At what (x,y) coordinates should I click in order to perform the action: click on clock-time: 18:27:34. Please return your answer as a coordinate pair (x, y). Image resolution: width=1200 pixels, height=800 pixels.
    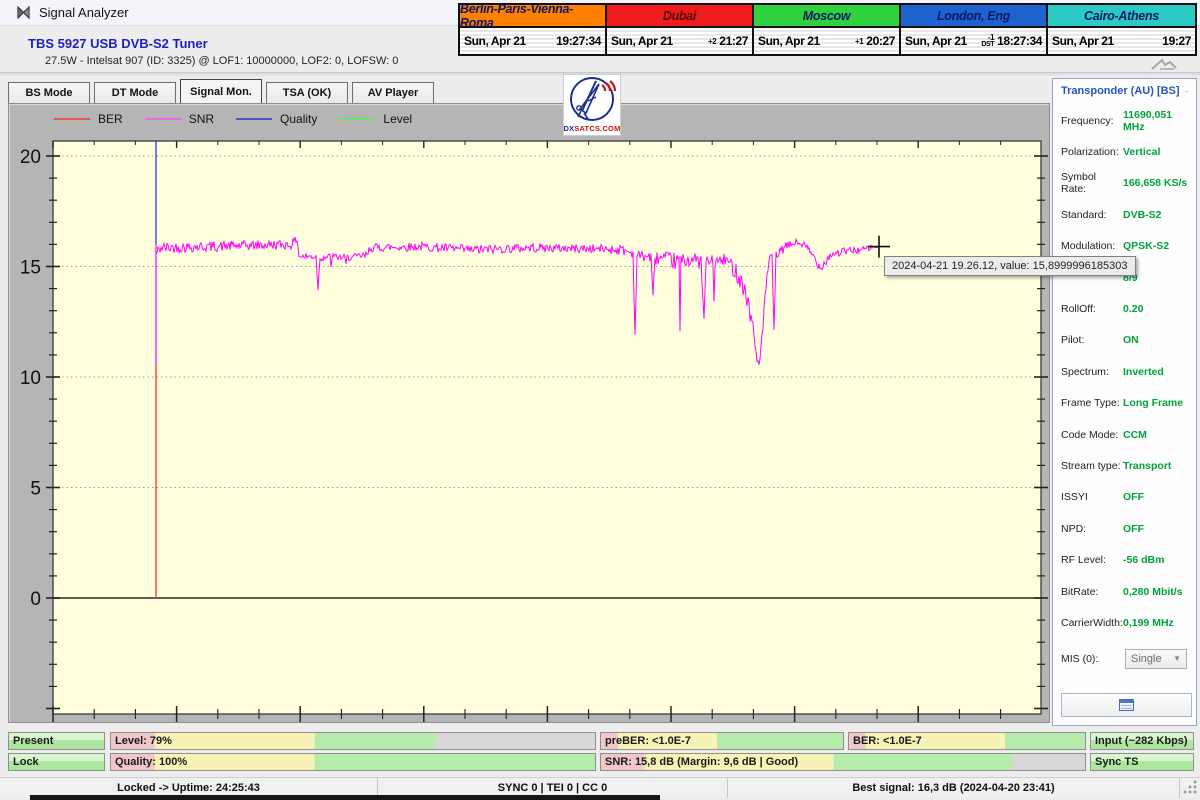
    Looking at the image, I should click on (1019, 41).